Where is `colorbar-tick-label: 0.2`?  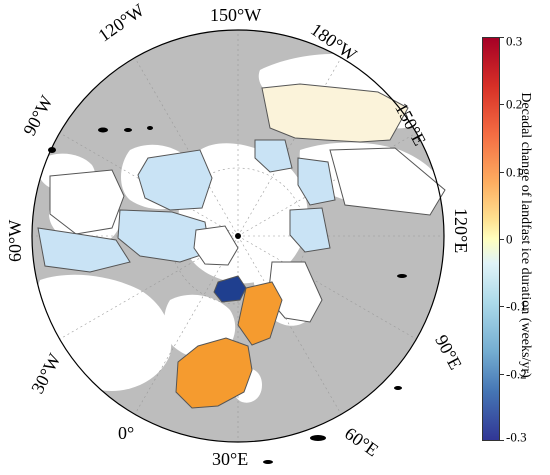
colorbar-tick-label: 0.2 is located at coordinates (514, 104).